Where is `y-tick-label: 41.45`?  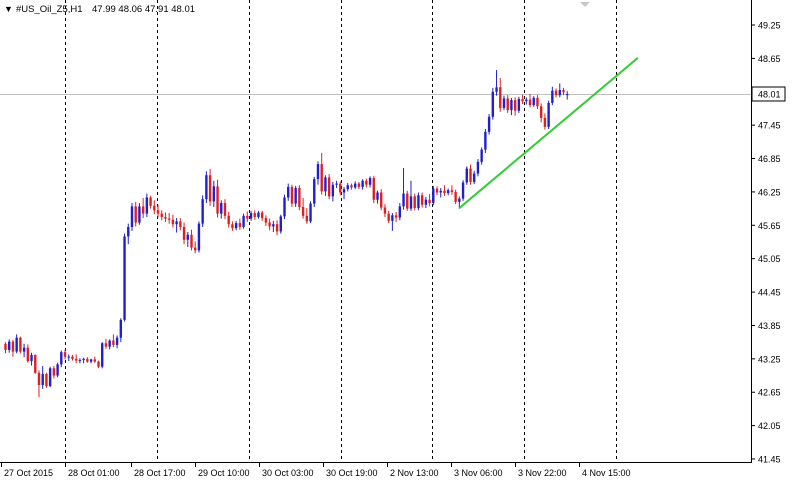 y-tick-label: 41.45 is located at coordinates (769, 460).